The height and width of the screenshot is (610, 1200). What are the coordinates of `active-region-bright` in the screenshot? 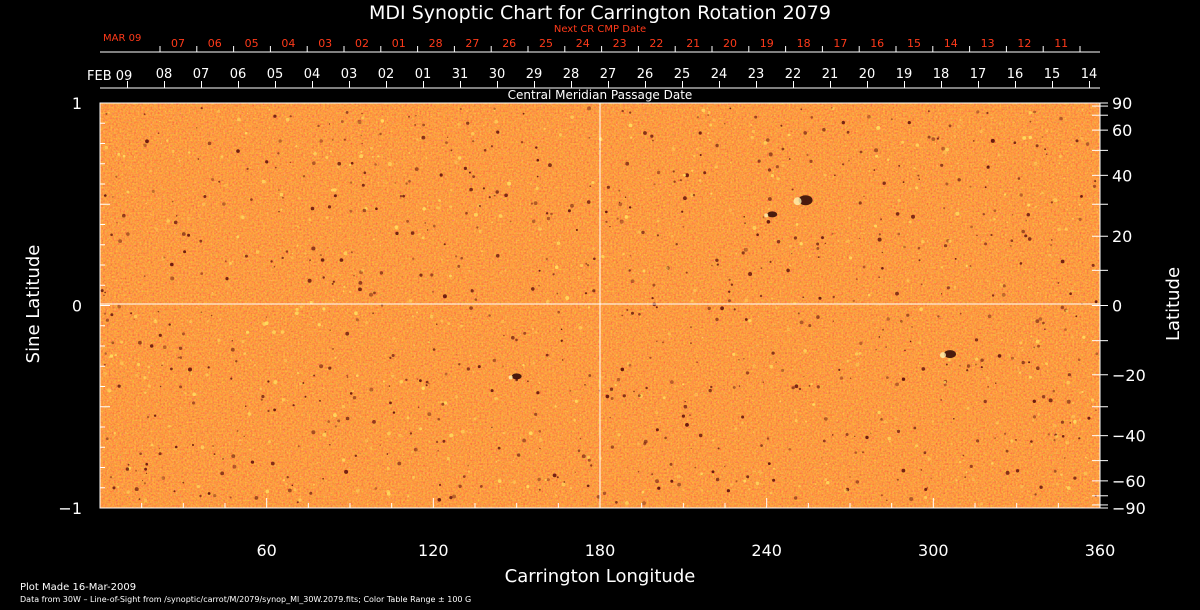 It's located at (943, 355).